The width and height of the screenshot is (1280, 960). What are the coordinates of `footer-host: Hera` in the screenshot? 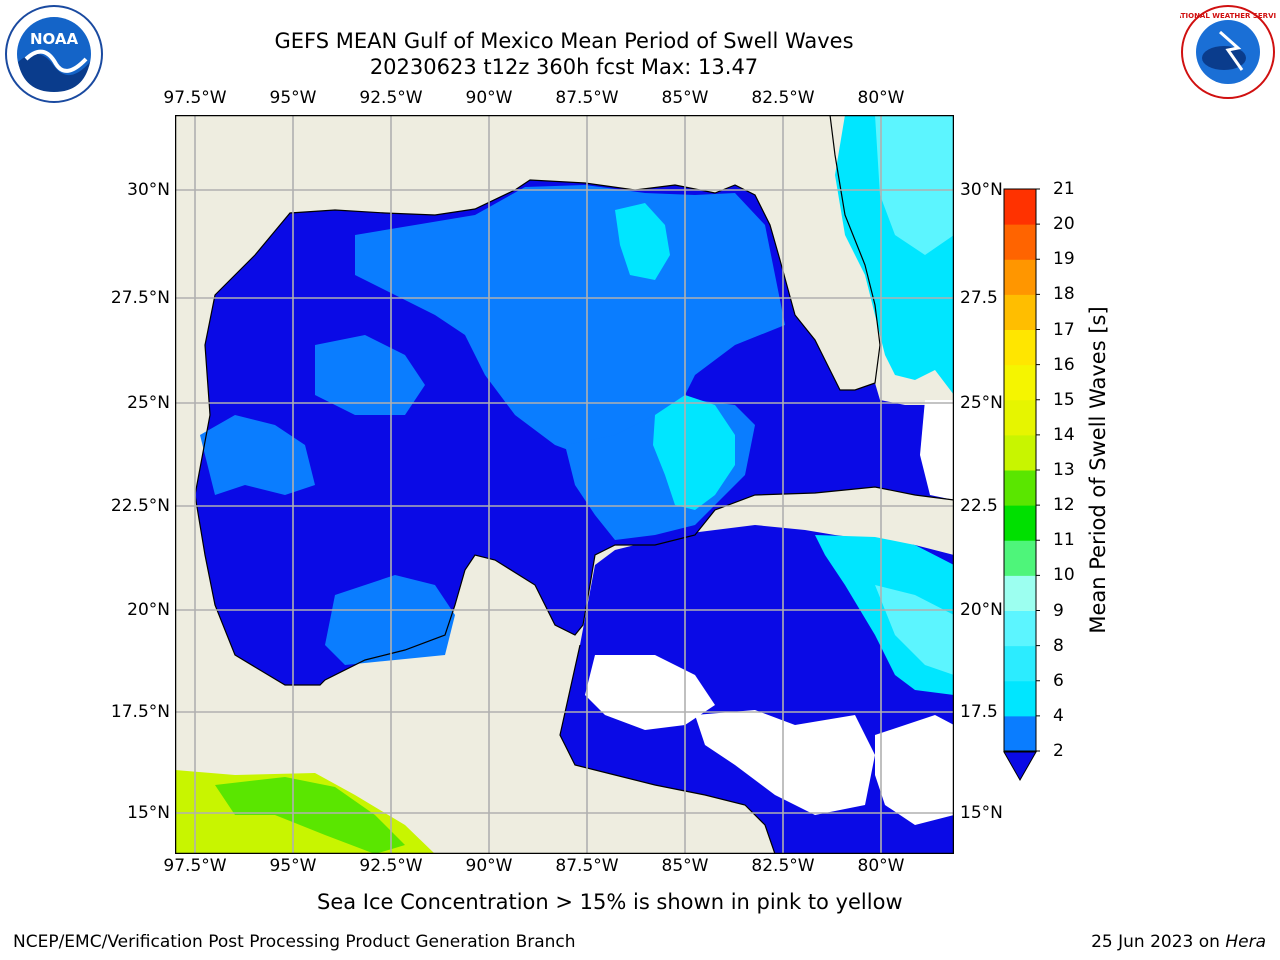 It's located at (1245, 942).